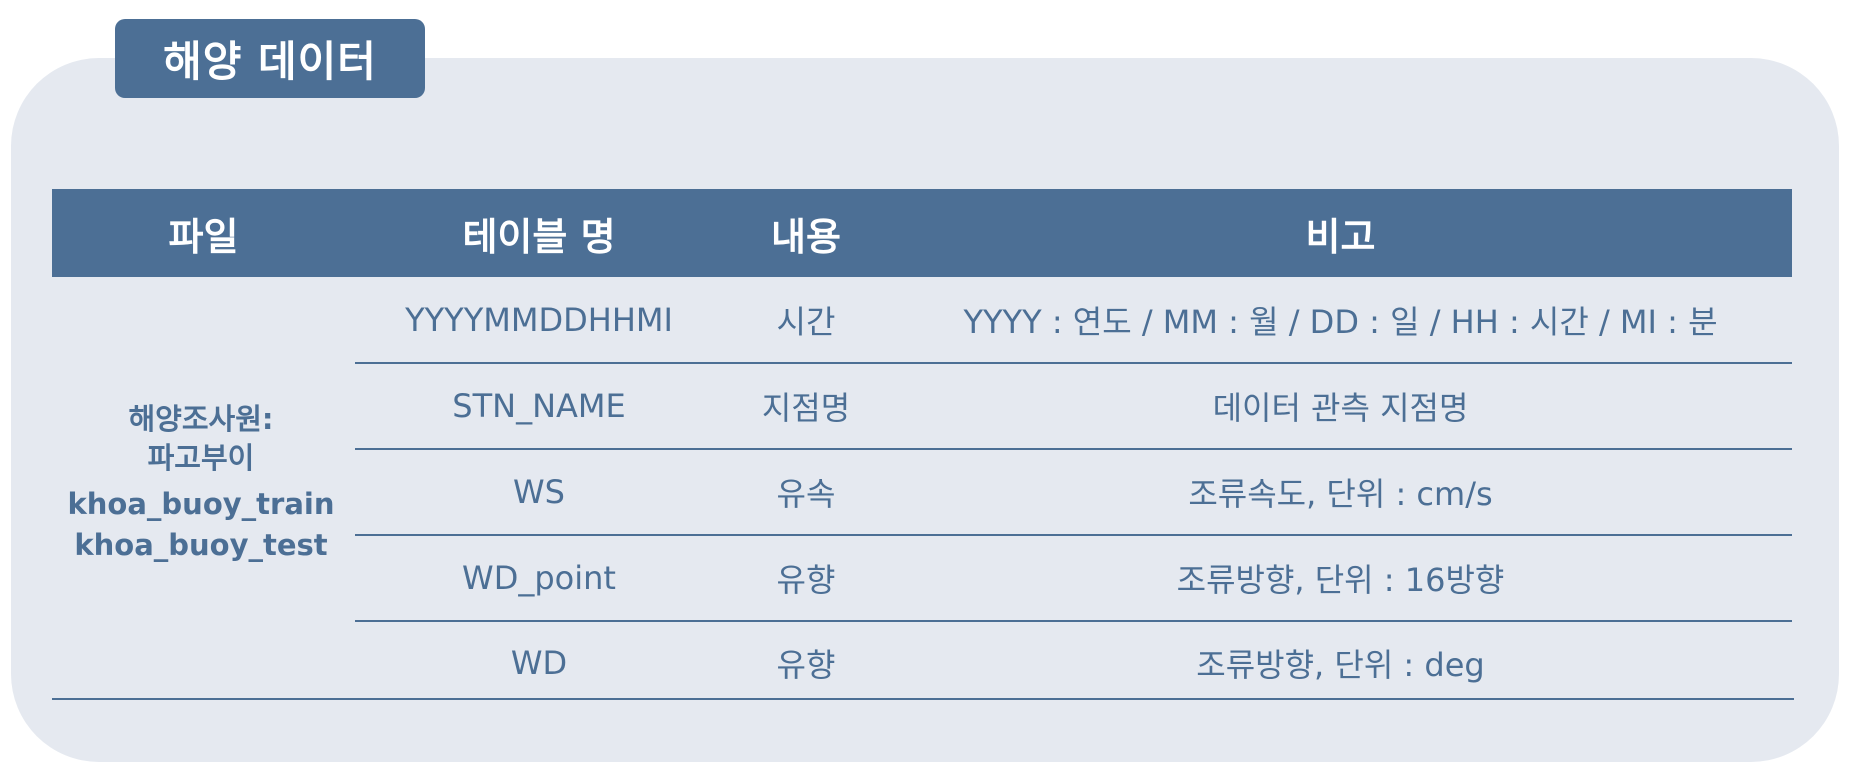 The width and height of the screenshot is (1851, 778). I want to click on cell-note: 데이터 관측 지점명, so click(1340, 407).